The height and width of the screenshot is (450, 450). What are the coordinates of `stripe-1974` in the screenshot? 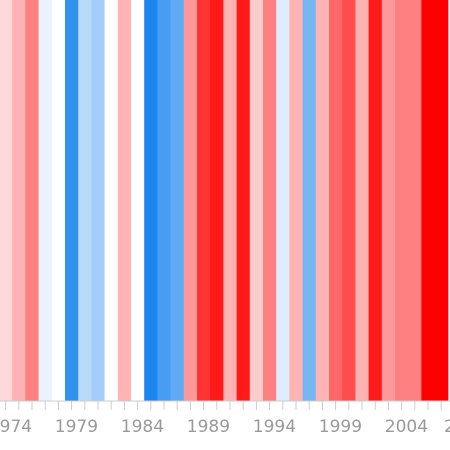 It's located at (19, 200).